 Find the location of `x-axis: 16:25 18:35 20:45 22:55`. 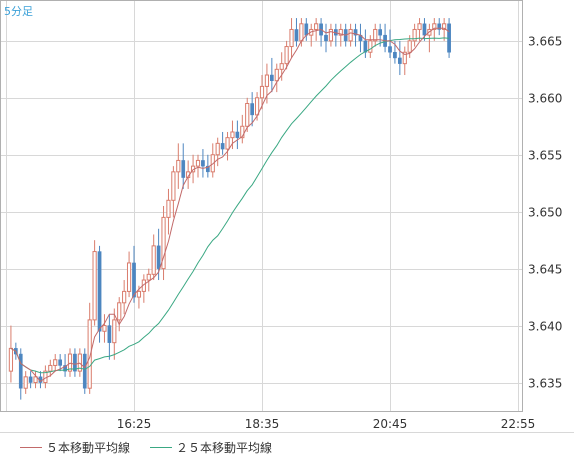

x-axis: 16:25 18:35 20:45 22:55 is located at coordinates (326, 424).